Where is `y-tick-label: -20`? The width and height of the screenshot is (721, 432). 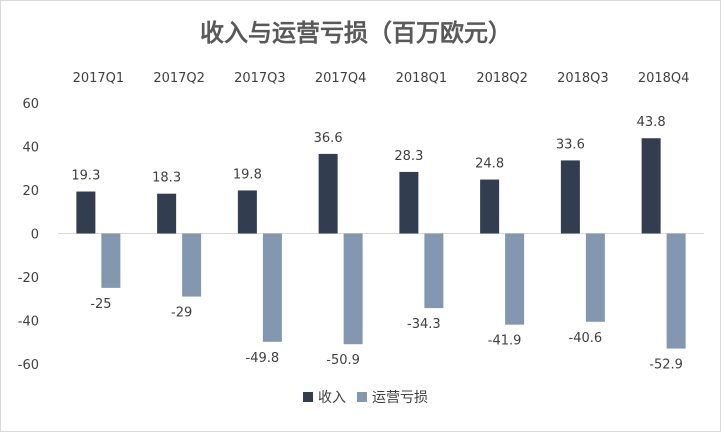 y-tick-label: -20 is located at coordinates (28, 278).